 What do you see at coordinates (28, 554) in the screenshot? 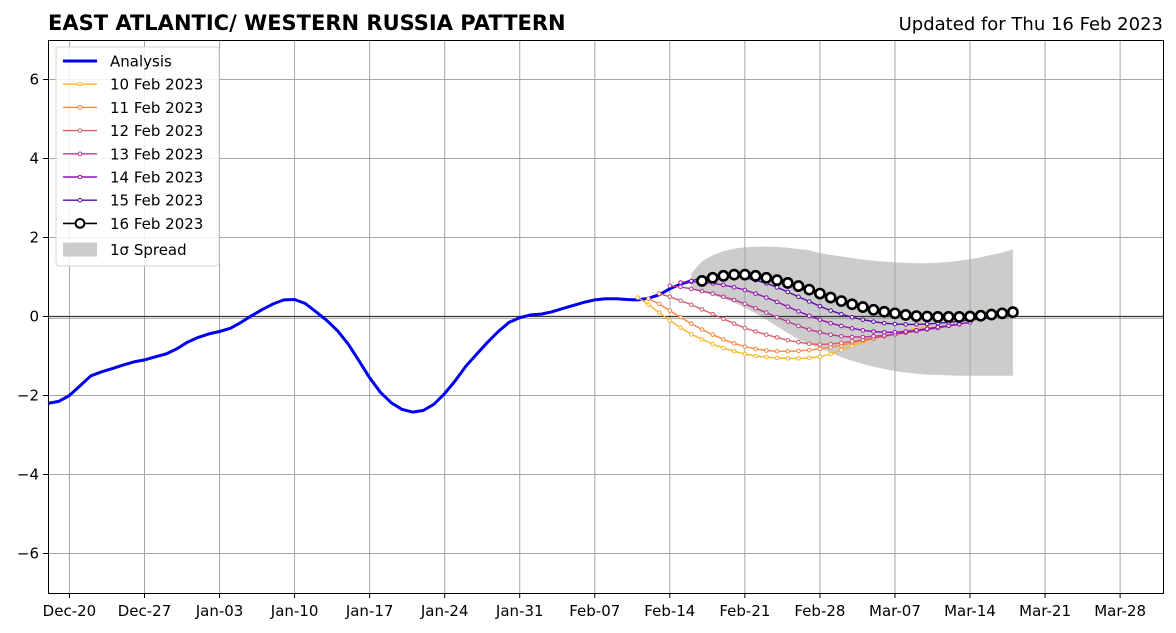
I see `y-tick-label: −6` at bounding box center [28, 554].